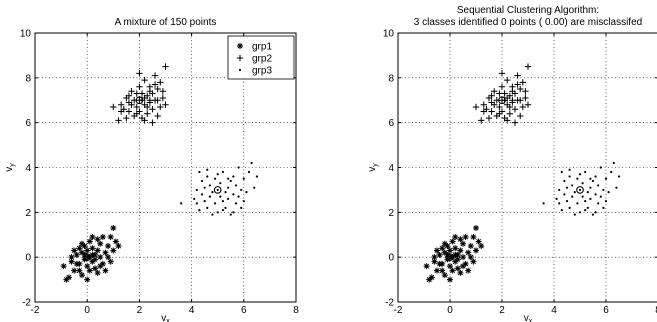  What do you see at coordinates (528, 317) in the screenshot?
I see `x-axis-label: vx` at bounding box center [528, 317].